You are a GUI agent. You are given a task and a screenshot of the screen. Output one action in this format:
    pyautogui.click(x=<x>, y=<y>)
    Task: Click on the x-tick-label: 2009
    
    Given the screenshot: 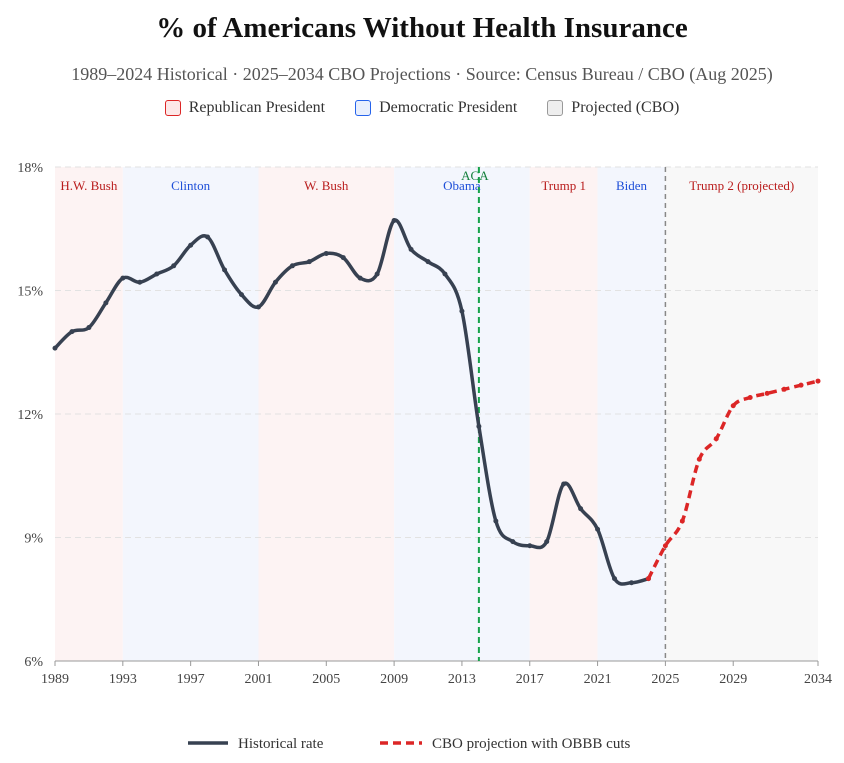 What is the action you would take?
    pyautogui.click(x=394, y=679)
    